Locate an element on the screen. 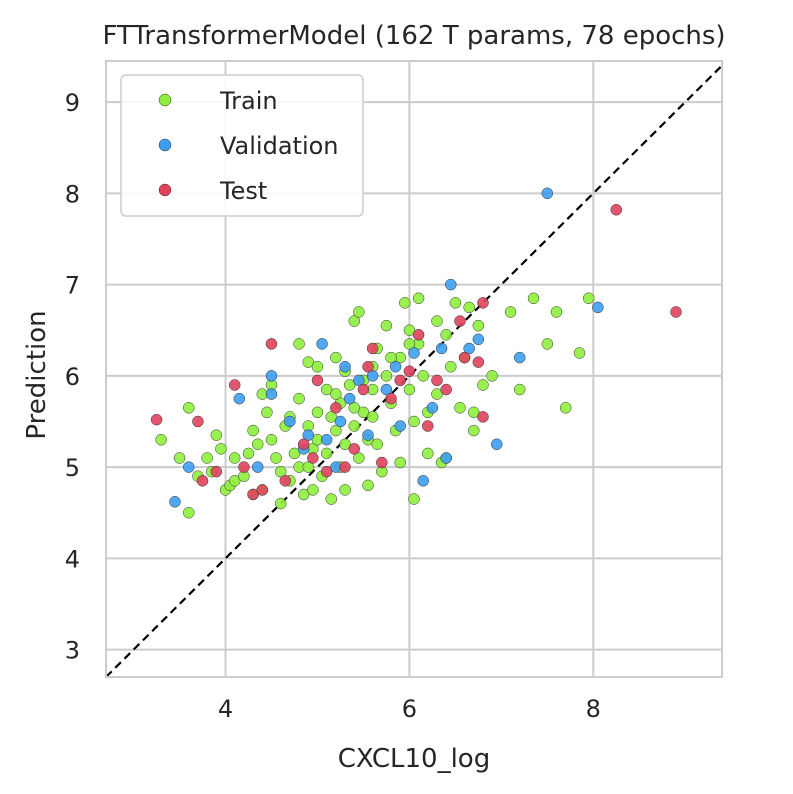 This screenshot has width=793, height=794. legend-box is located at coordinates (242, 145).